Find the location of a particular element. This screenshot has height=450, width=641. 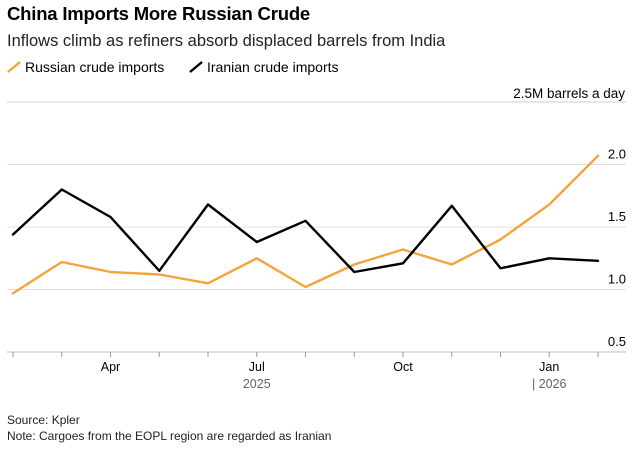

y-axis-unit-label: 2.5M barrels a day is located at coordinates (569, 93).